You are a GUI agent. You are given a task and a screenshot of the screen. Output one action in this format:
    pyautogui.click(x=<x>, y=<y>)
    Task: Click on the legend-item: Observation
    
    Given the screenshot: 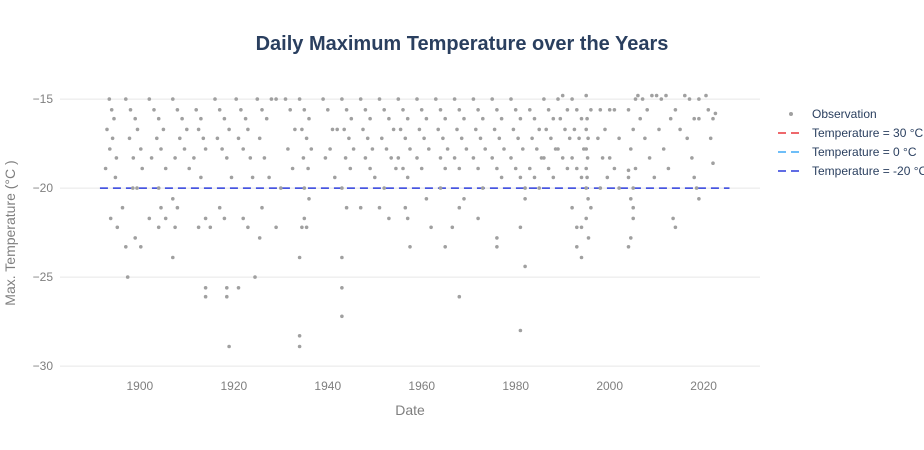 What is the action you would take?
    pyautogui.click(x=833, y=114)
    